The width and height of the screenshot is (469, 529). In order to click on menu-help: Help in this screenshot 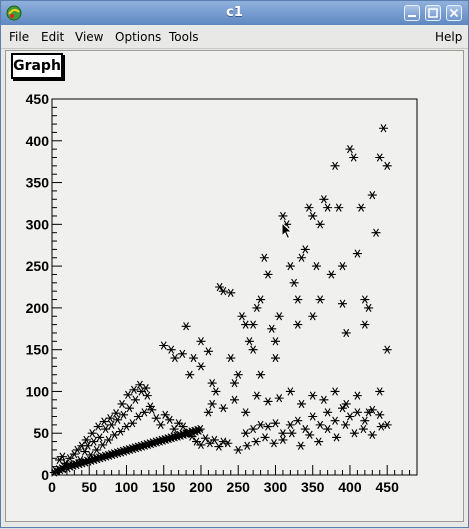, I will do `click(449, 37)`.